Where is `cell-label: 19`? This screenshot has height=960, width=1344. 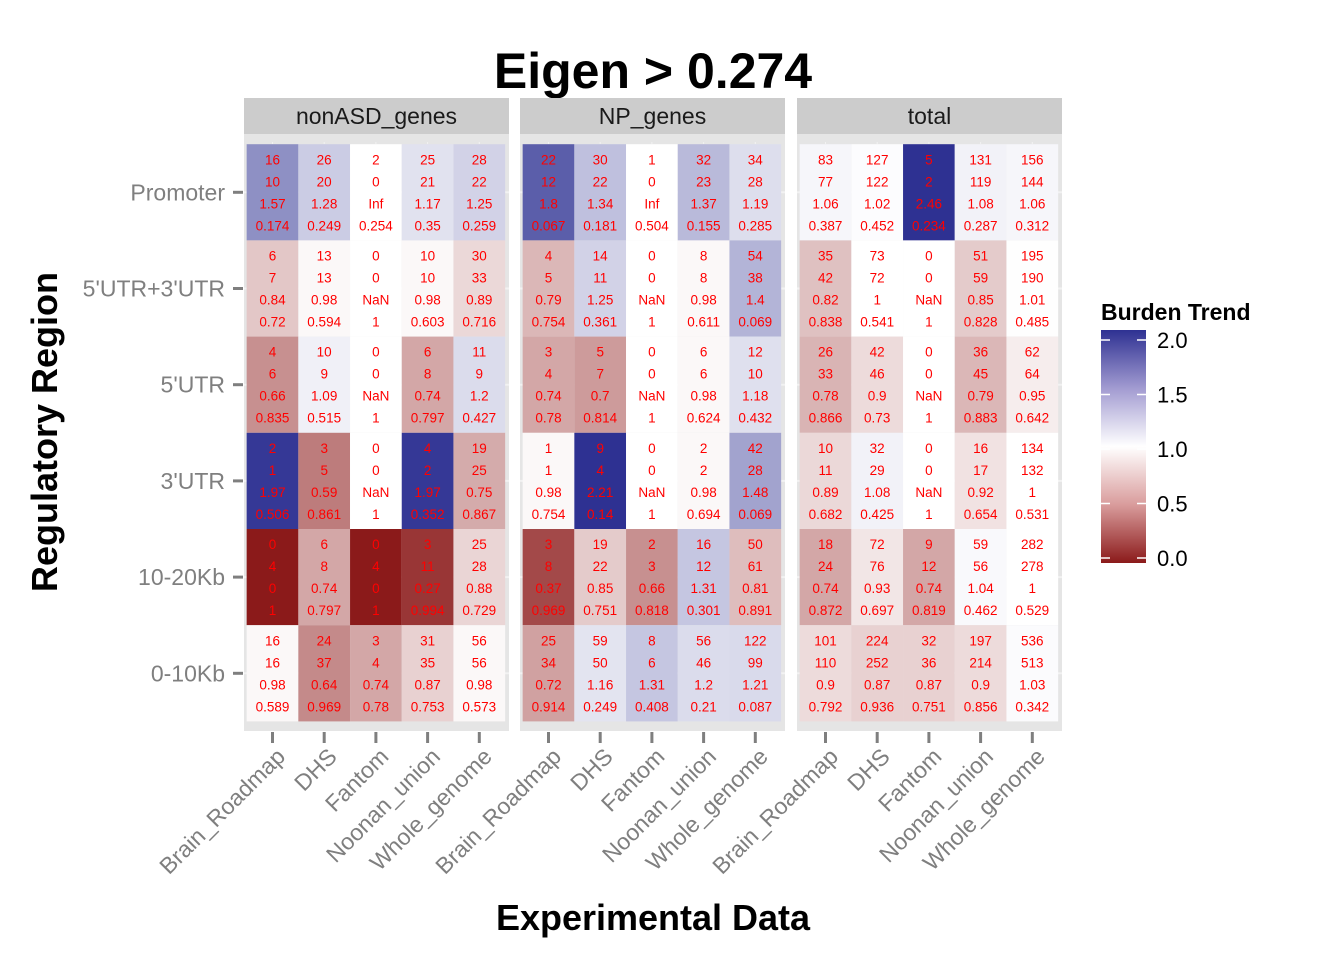
cell-label: 19 is located at coordinates (479, 448).